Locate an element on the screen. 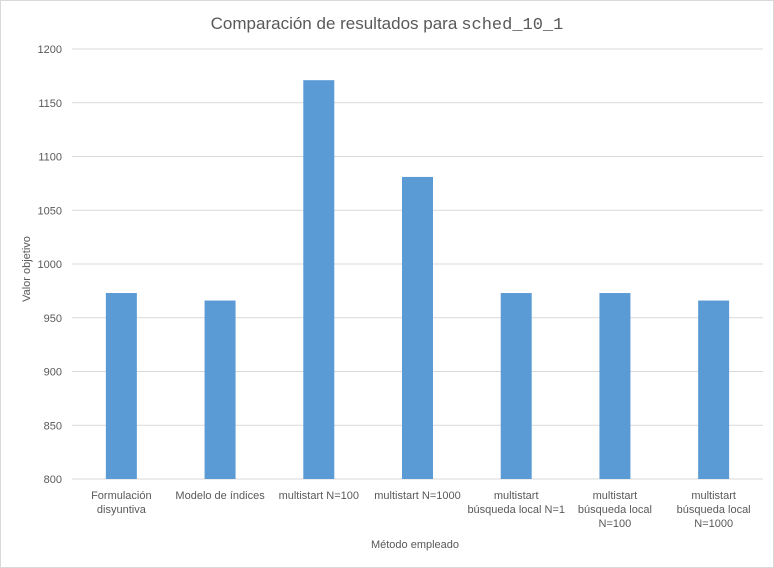 This screenshot has width=774, height=568. y-tick-label: 800 is located at coordinates (53, 480).